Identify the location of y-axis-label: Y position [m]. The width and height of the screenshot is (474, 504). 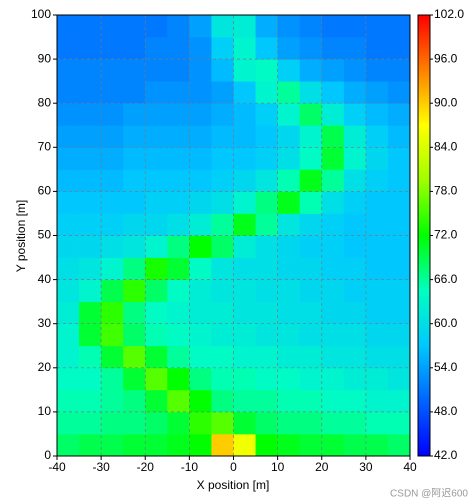
(21, 236).